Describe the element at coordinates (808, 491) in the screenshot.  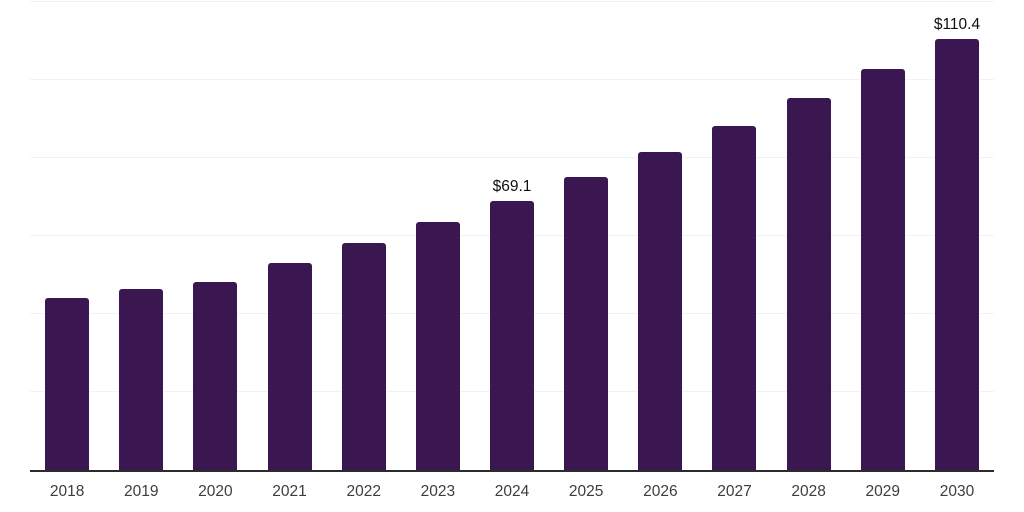
I see `x-tick-label-2028: 2028` at that location.